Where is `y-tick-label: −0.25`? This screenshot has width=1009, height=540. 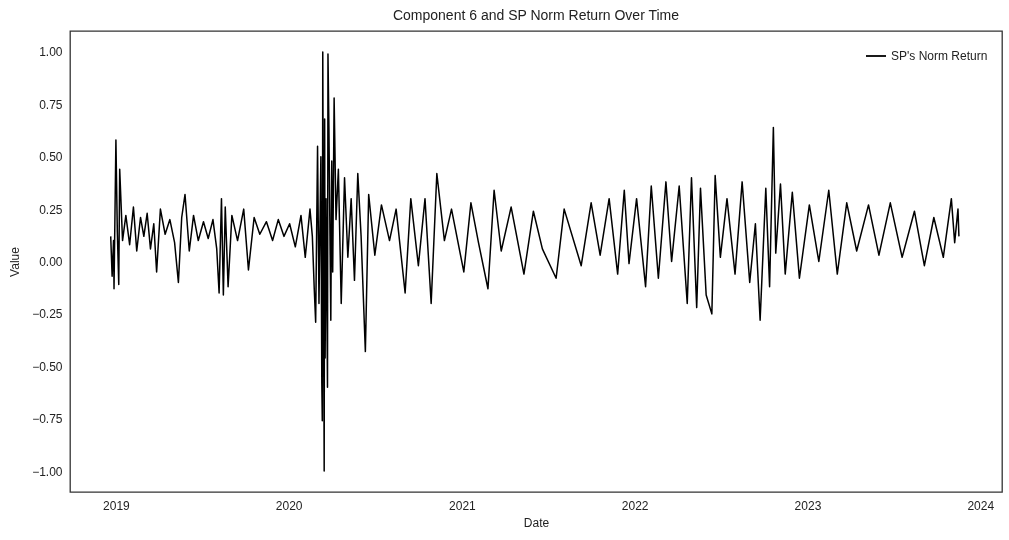
y-tick-label: −0.25 is located at coordinates (47, 314).